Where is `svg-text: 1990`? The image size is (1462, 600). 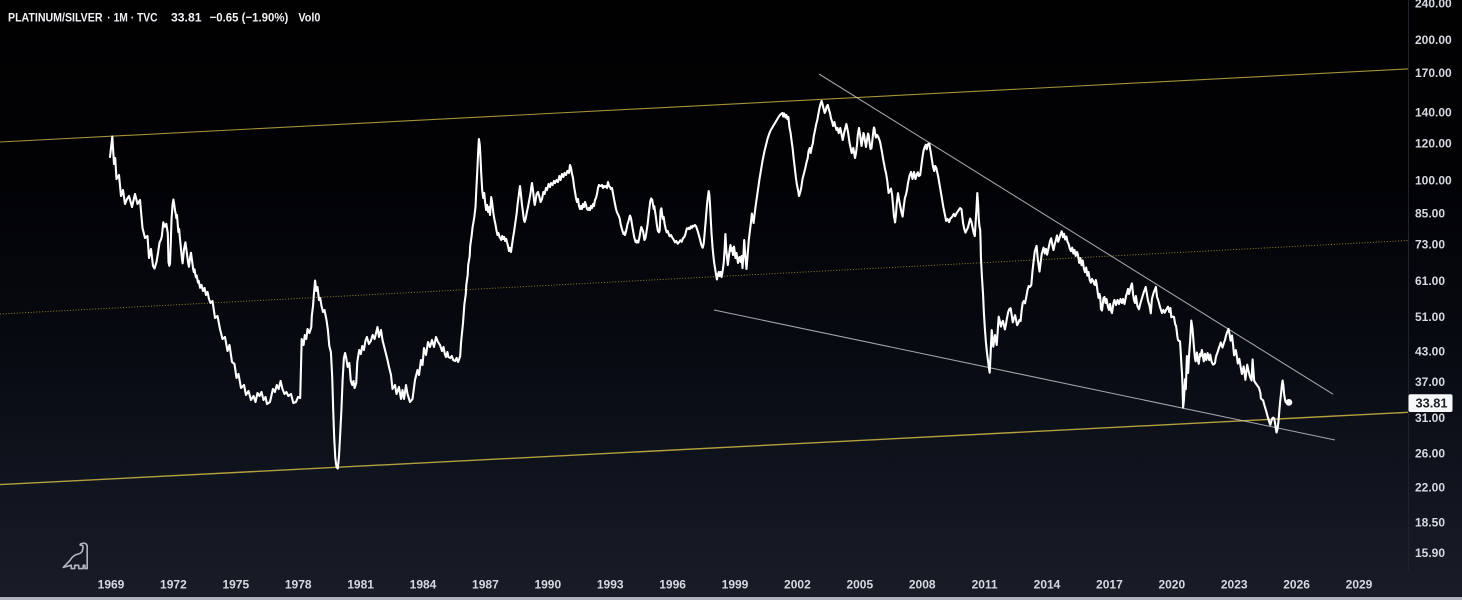
svg-text: 1990 is located at coordinates (547, 585).